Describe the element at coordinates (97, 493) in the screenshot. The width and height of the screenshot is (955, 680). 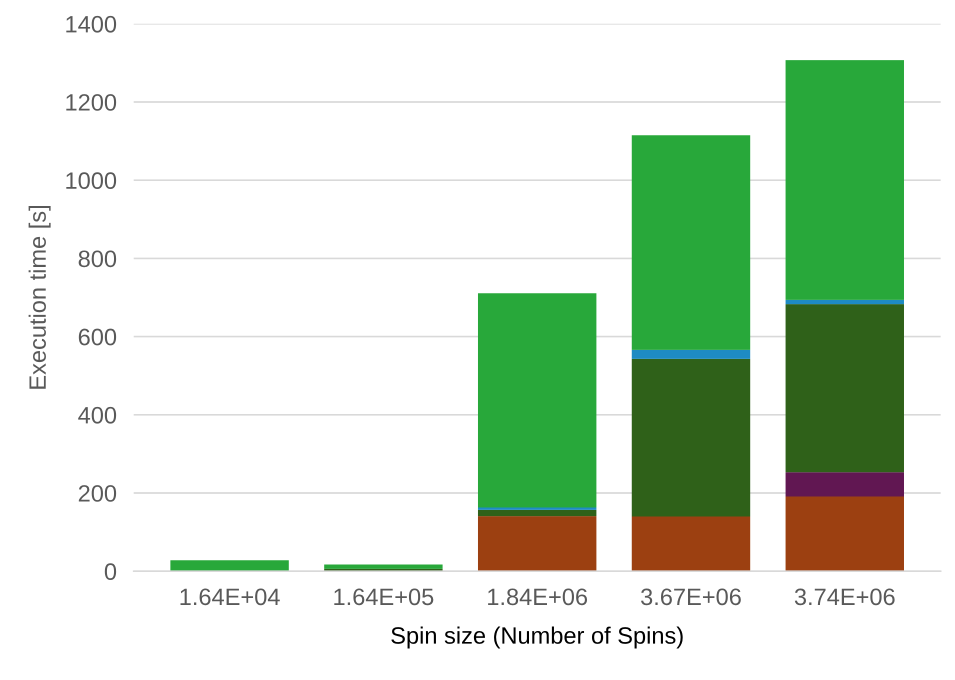
I see `y-tick-label: 200` at that location.